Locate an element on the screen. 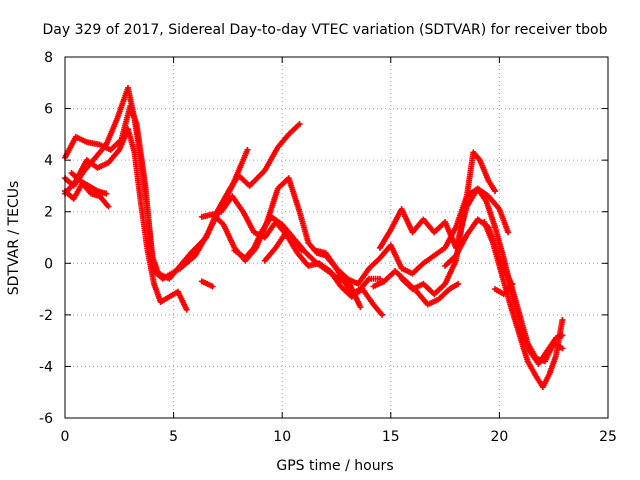 Image resolution: width=640 pixels, height=480 pixels. y-tick-label: -6 is located at coordinates (46, 419).